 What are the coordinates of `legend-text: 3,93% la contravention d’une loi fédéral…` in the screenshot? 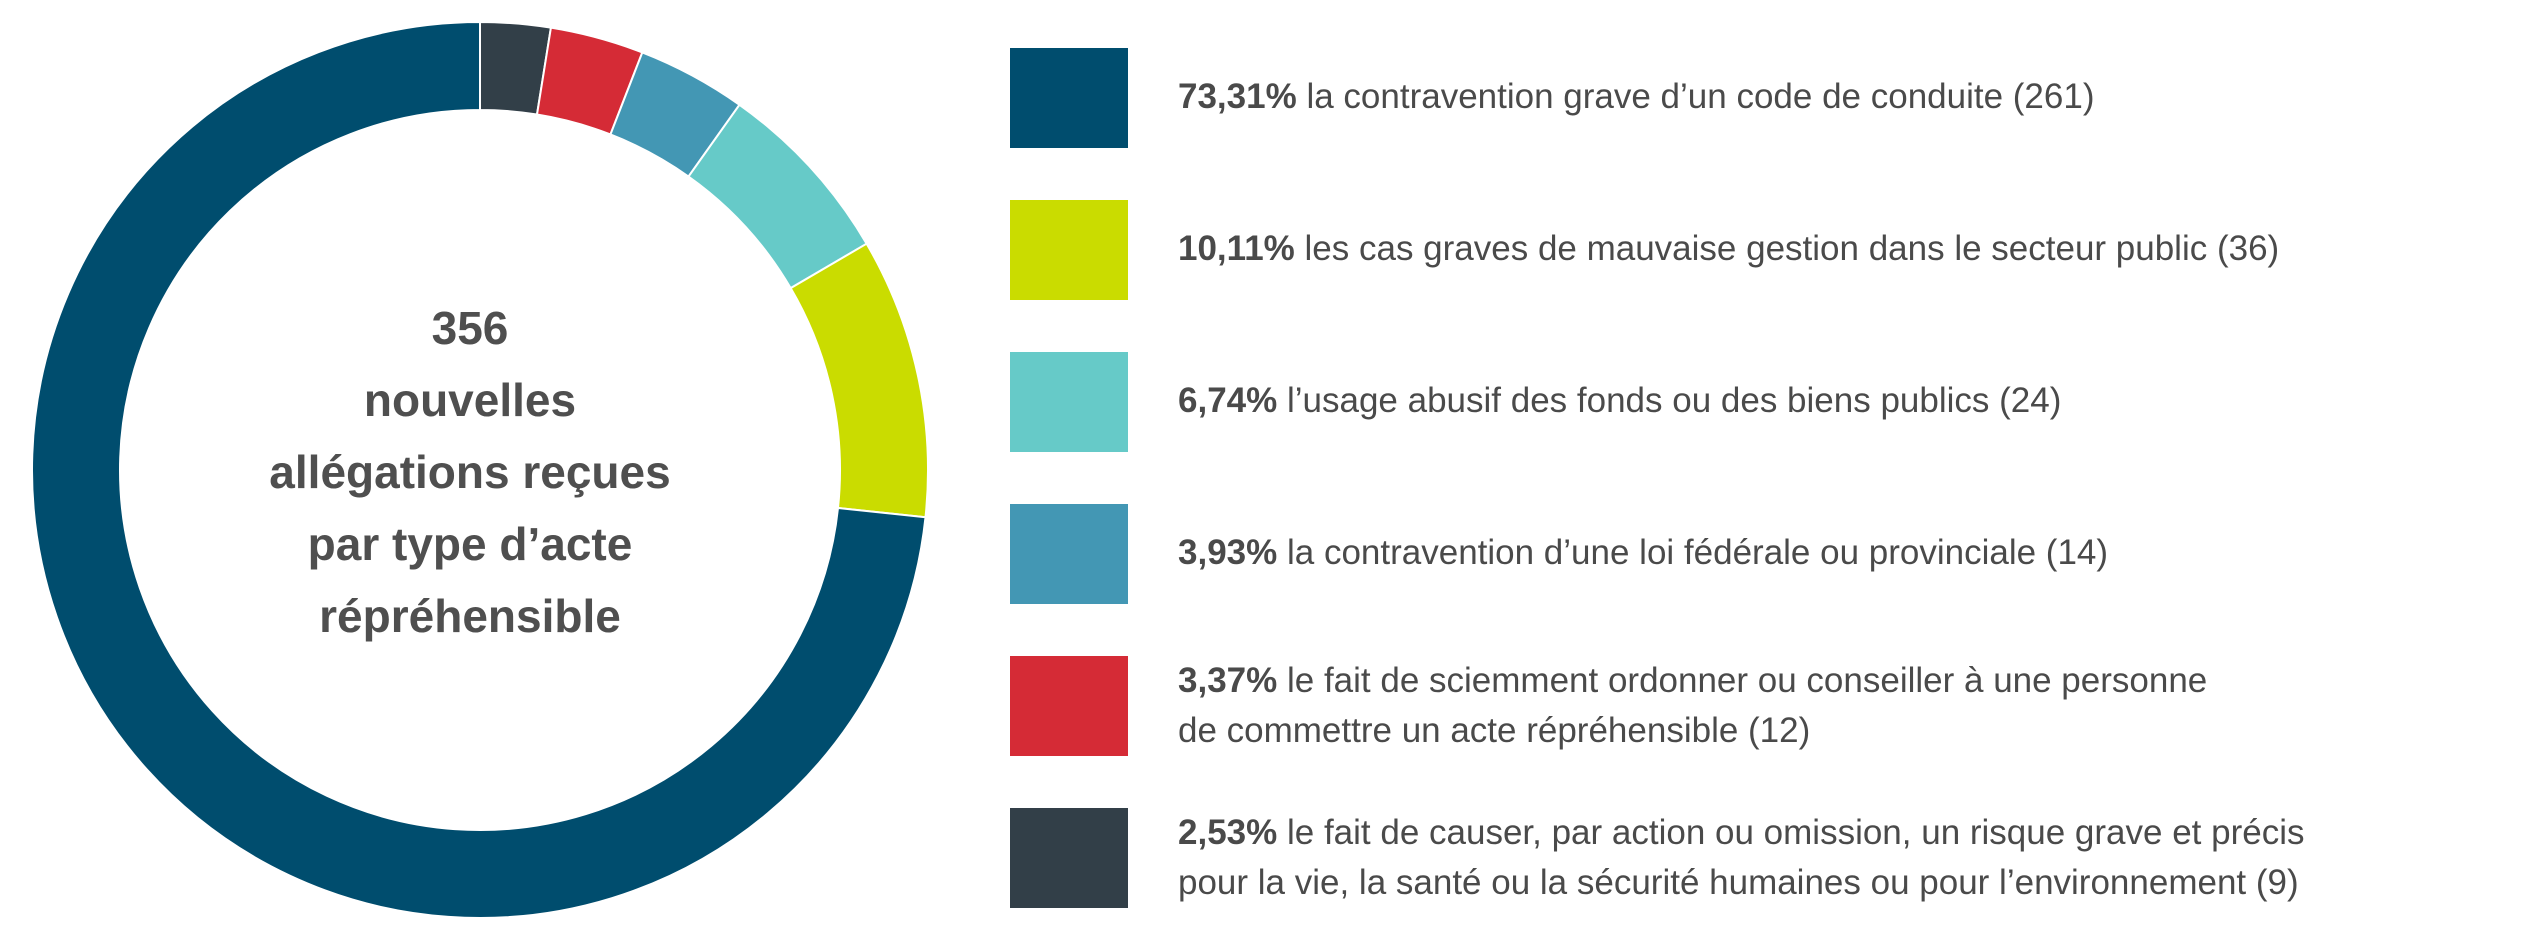 It's located at (1643, 553).